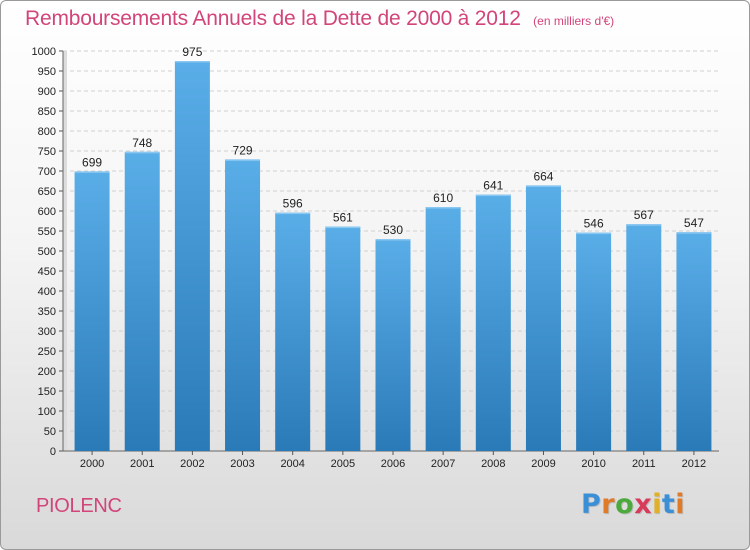 The height and width of the screenshot is (550, 750). What do you see at coordinates (47, 192) in the screenshot?
I see `y-tick-label: 650` at bounding box center [47, 192].